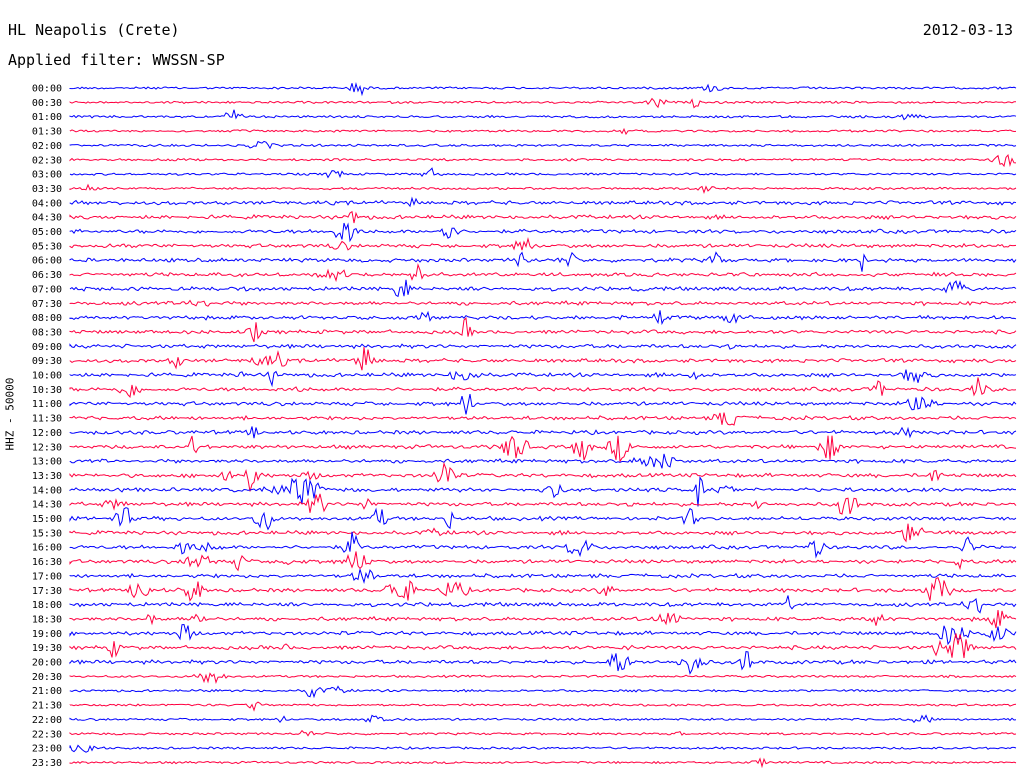  Describe the element at coordinates (47, 232) in the screenshot. I see `hour-tick-label: 05:00` at that location.